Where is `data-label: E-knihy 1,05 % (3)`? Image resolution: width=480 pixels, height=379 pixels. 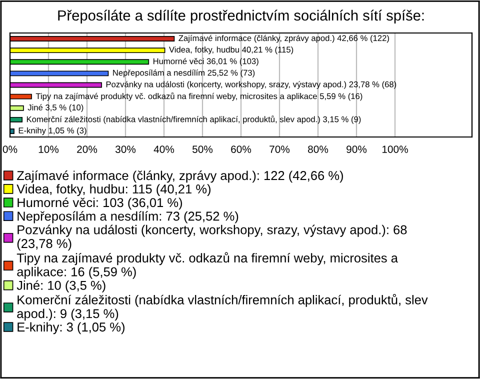
data-label: E-knihy 1,05 % (3) is located at coordinates (52, 131).